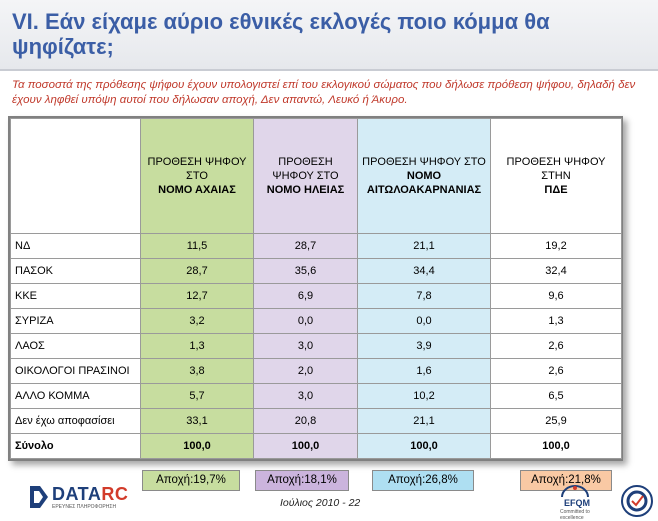 The height and width of the screenshot is (521, 658). I want to click on certification-seal-icon, so click(637, 501).